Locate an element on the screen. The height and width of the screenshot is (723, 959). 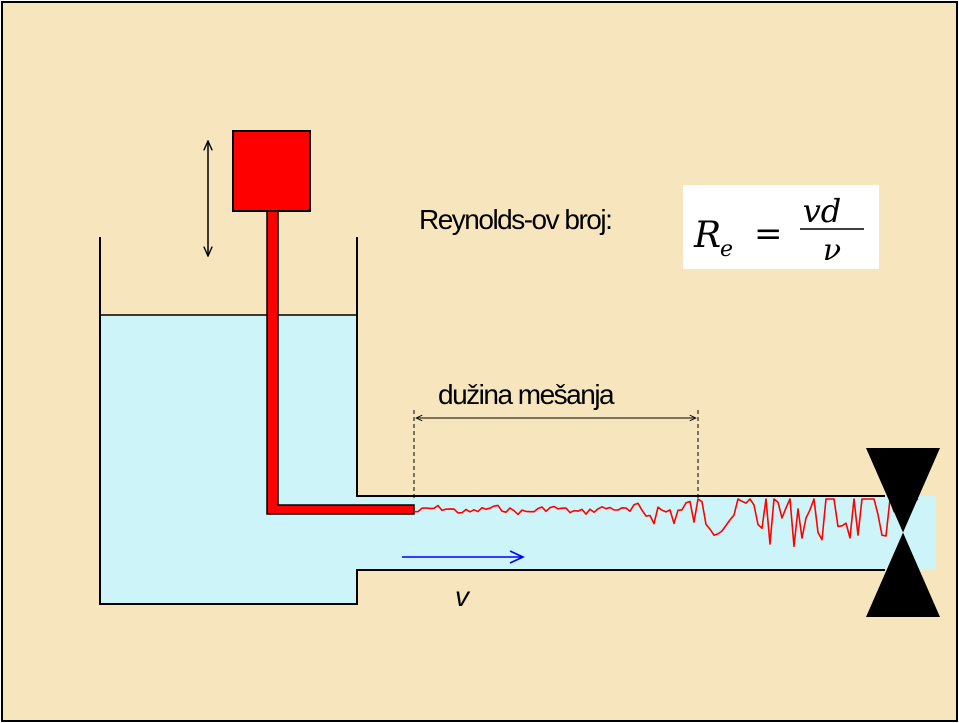
reynolds-number-label: Reynolds-ov broj: is located at coordinates (515, 219).